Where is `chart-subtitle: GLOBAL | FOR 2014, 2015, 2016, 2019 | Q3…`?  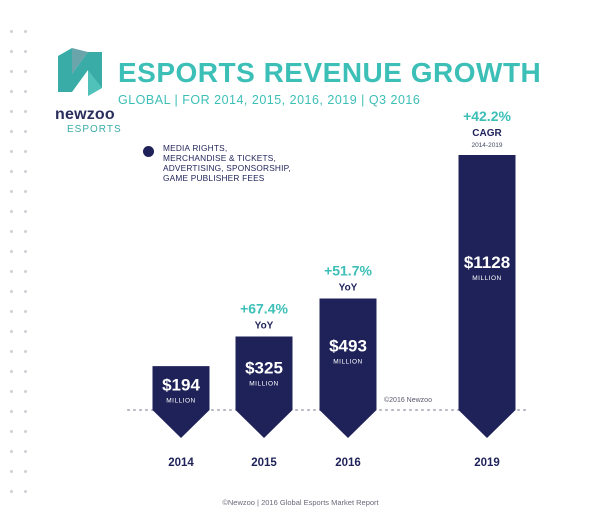 chart-subtitle: GLOBAL | FOR 2014, 2015, 2016, 2019 | Q3… is located at coordinates (269, 100).